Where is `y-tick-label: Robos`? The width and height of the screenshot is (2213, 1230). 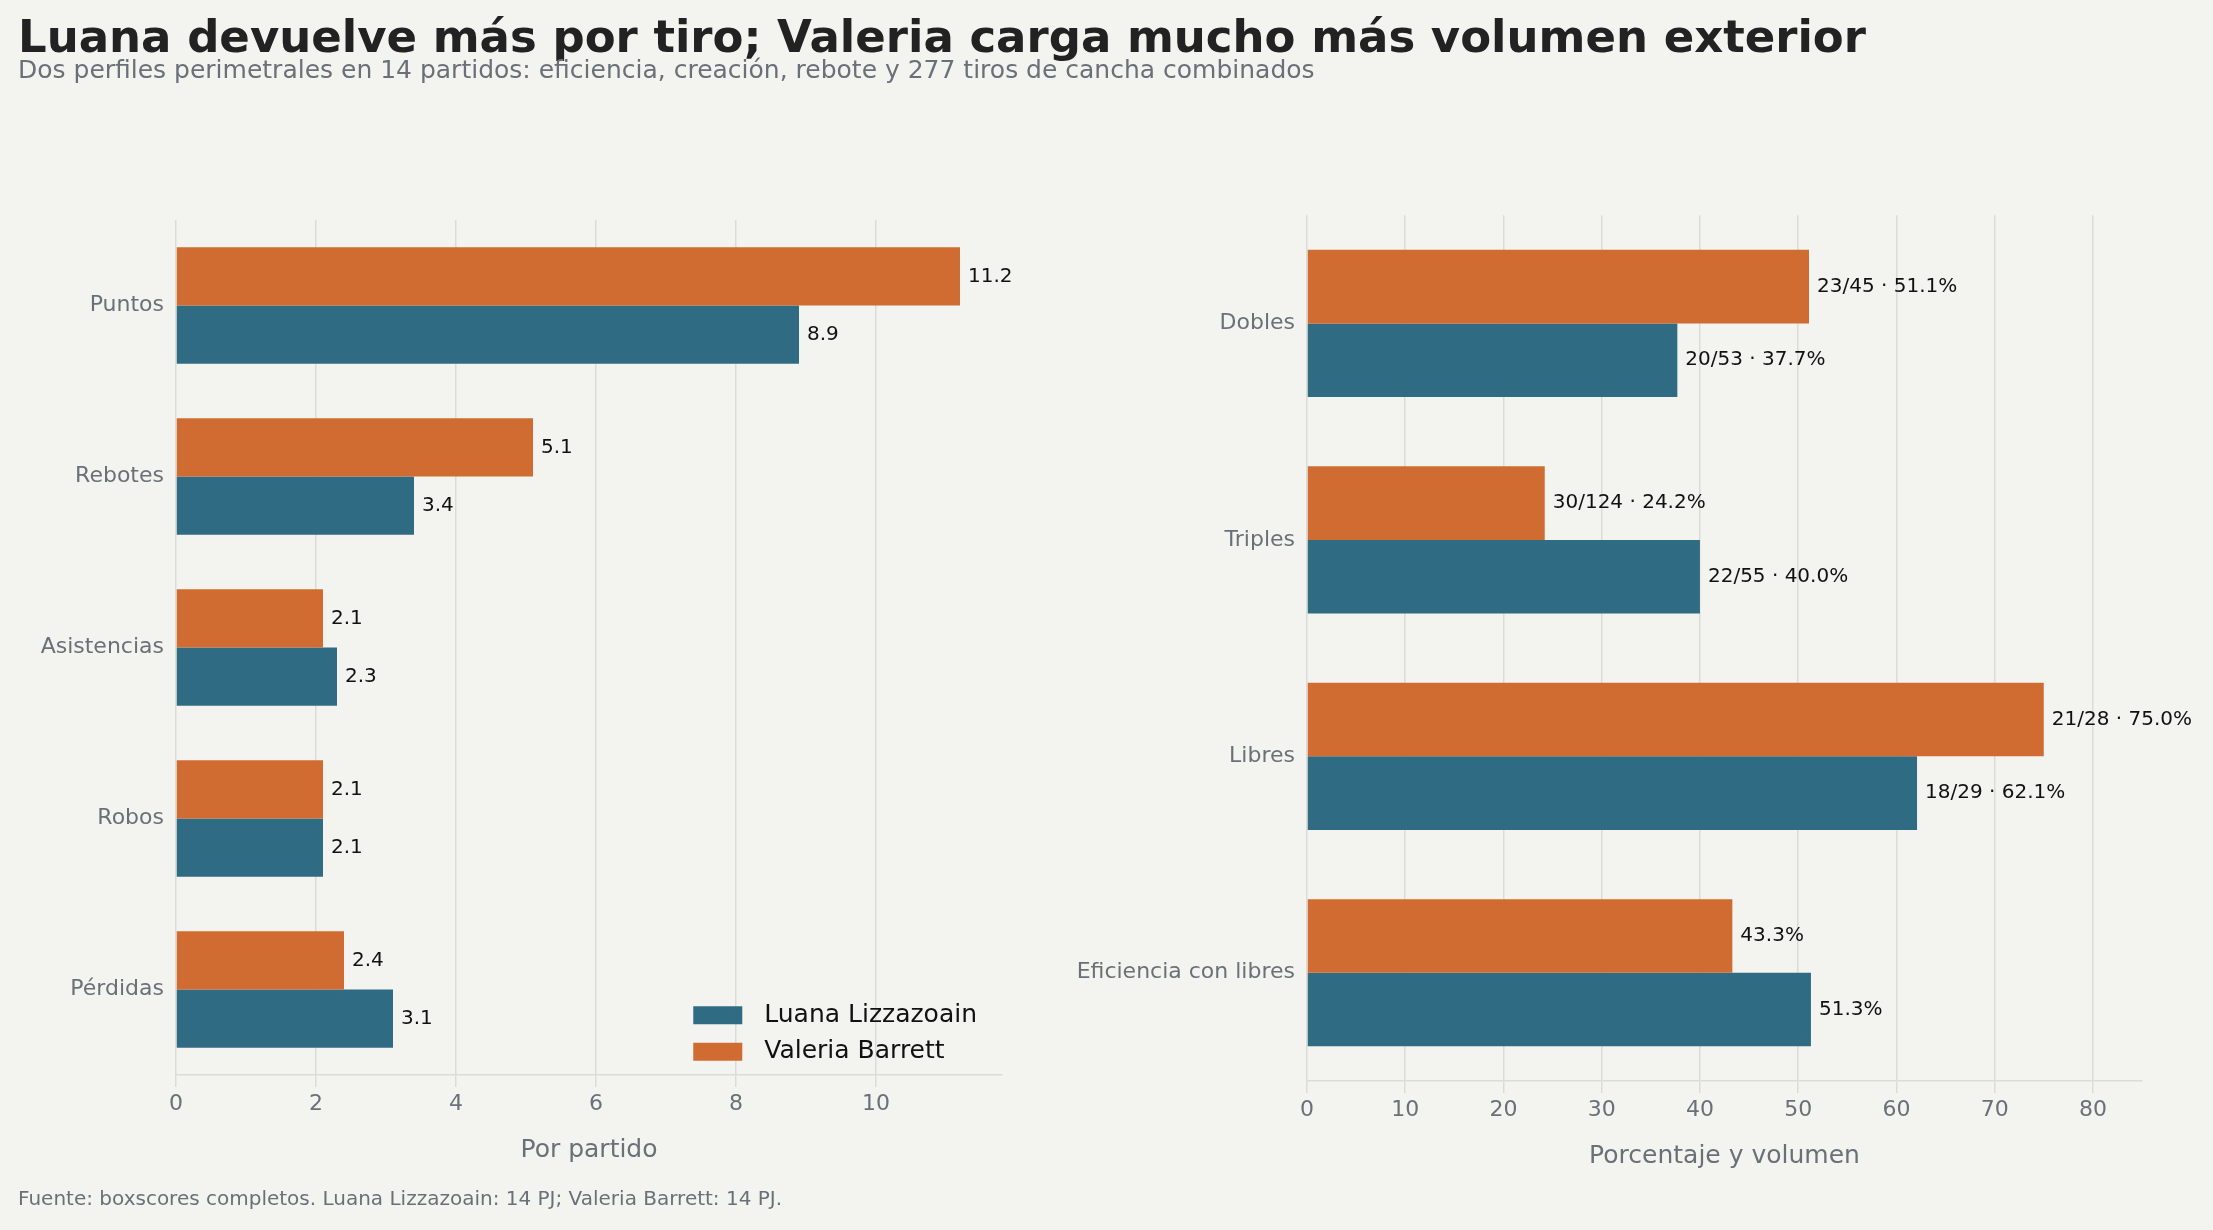
y-tick-label: Robos is located at coordinates (130, 817).